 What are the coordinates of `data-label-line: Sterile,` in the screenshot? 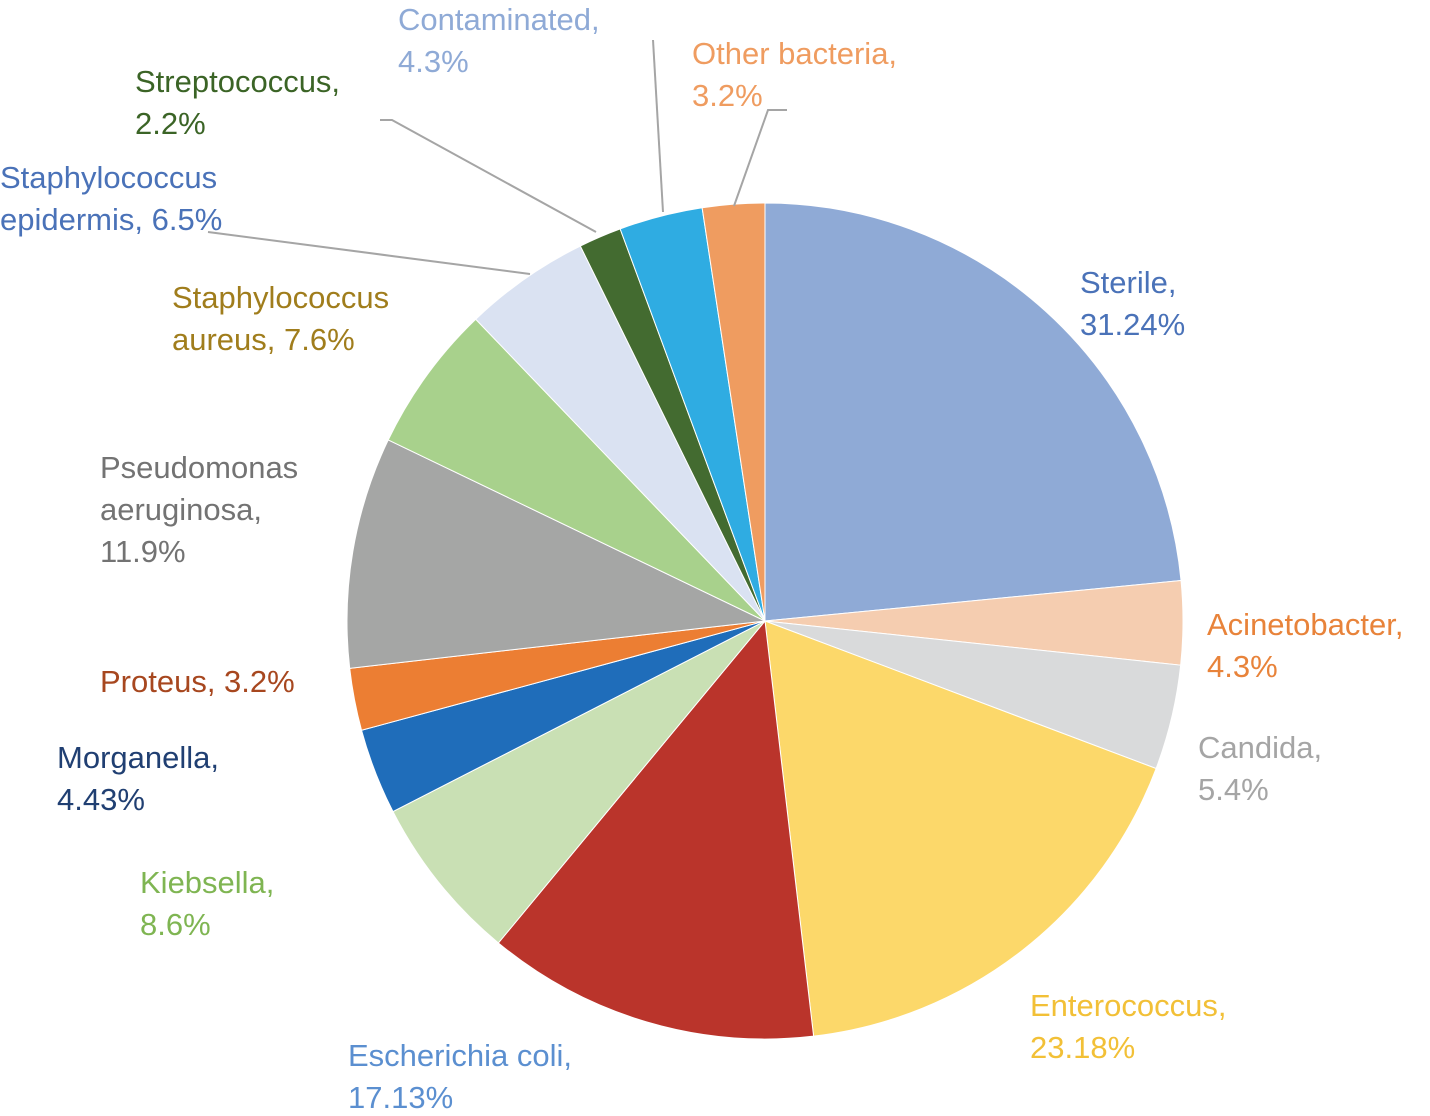 It's located at (1128, 282).